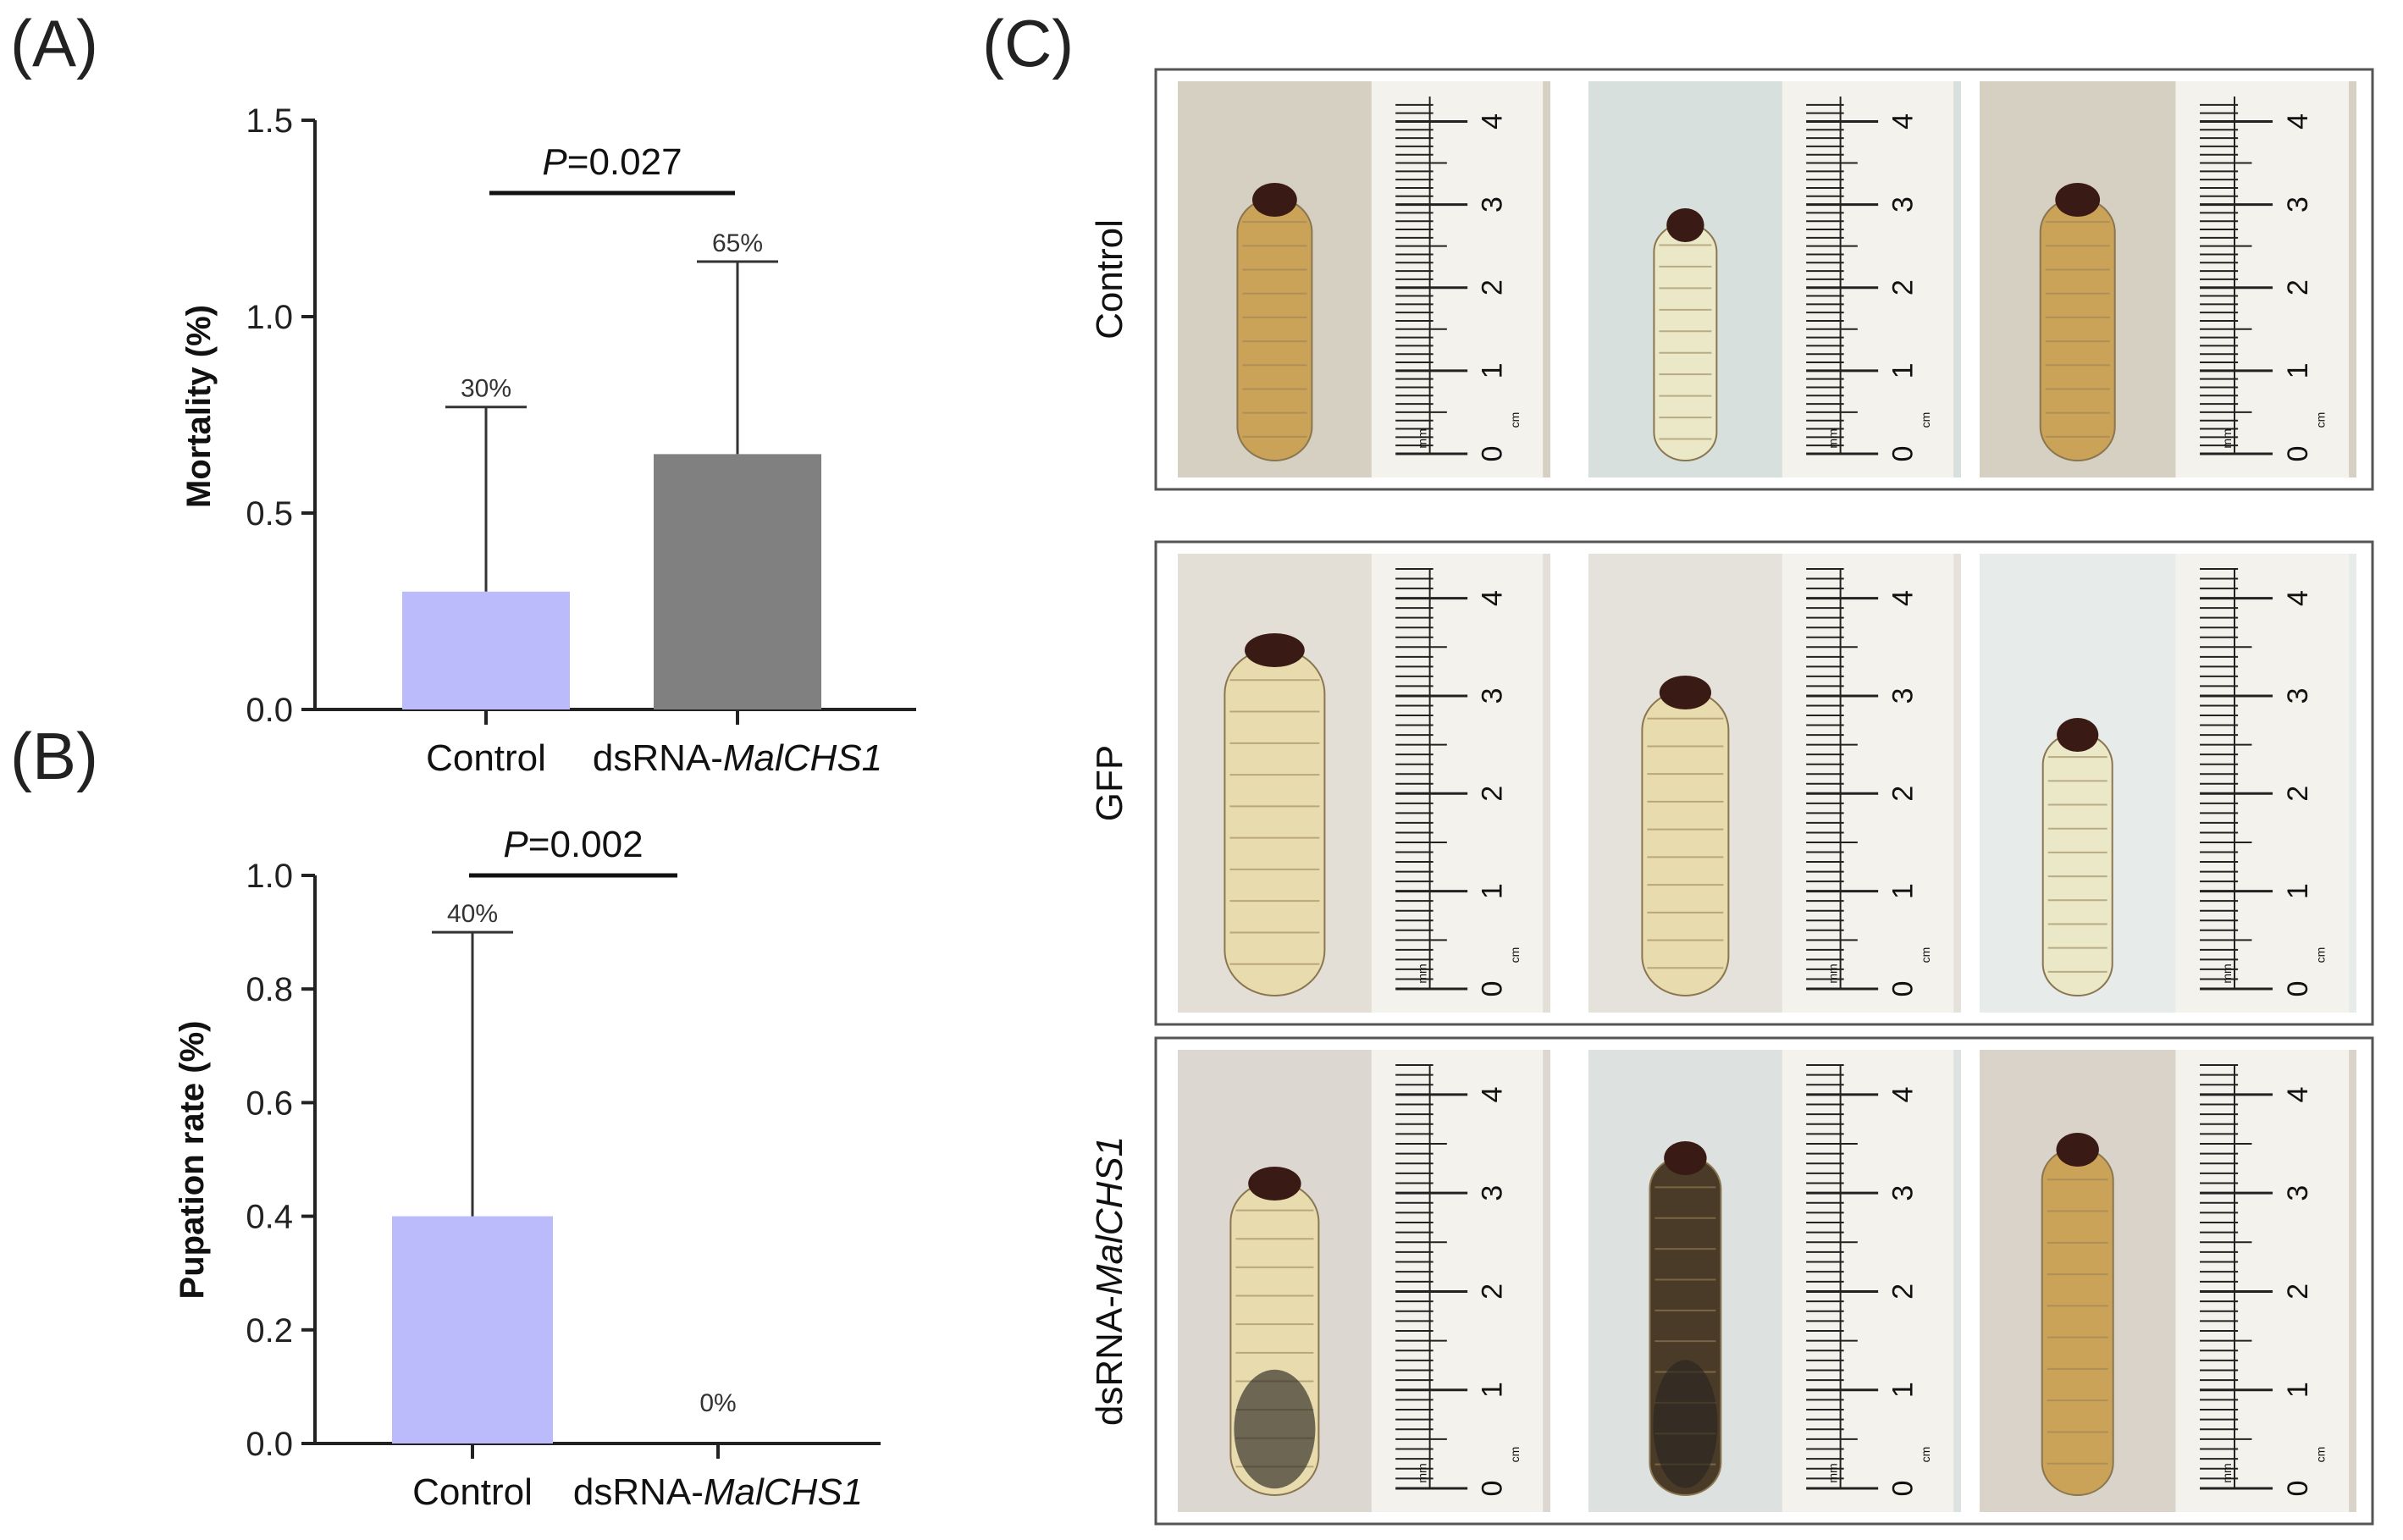  I want to click on panel-letter-c: (C), so click(1028, 43).